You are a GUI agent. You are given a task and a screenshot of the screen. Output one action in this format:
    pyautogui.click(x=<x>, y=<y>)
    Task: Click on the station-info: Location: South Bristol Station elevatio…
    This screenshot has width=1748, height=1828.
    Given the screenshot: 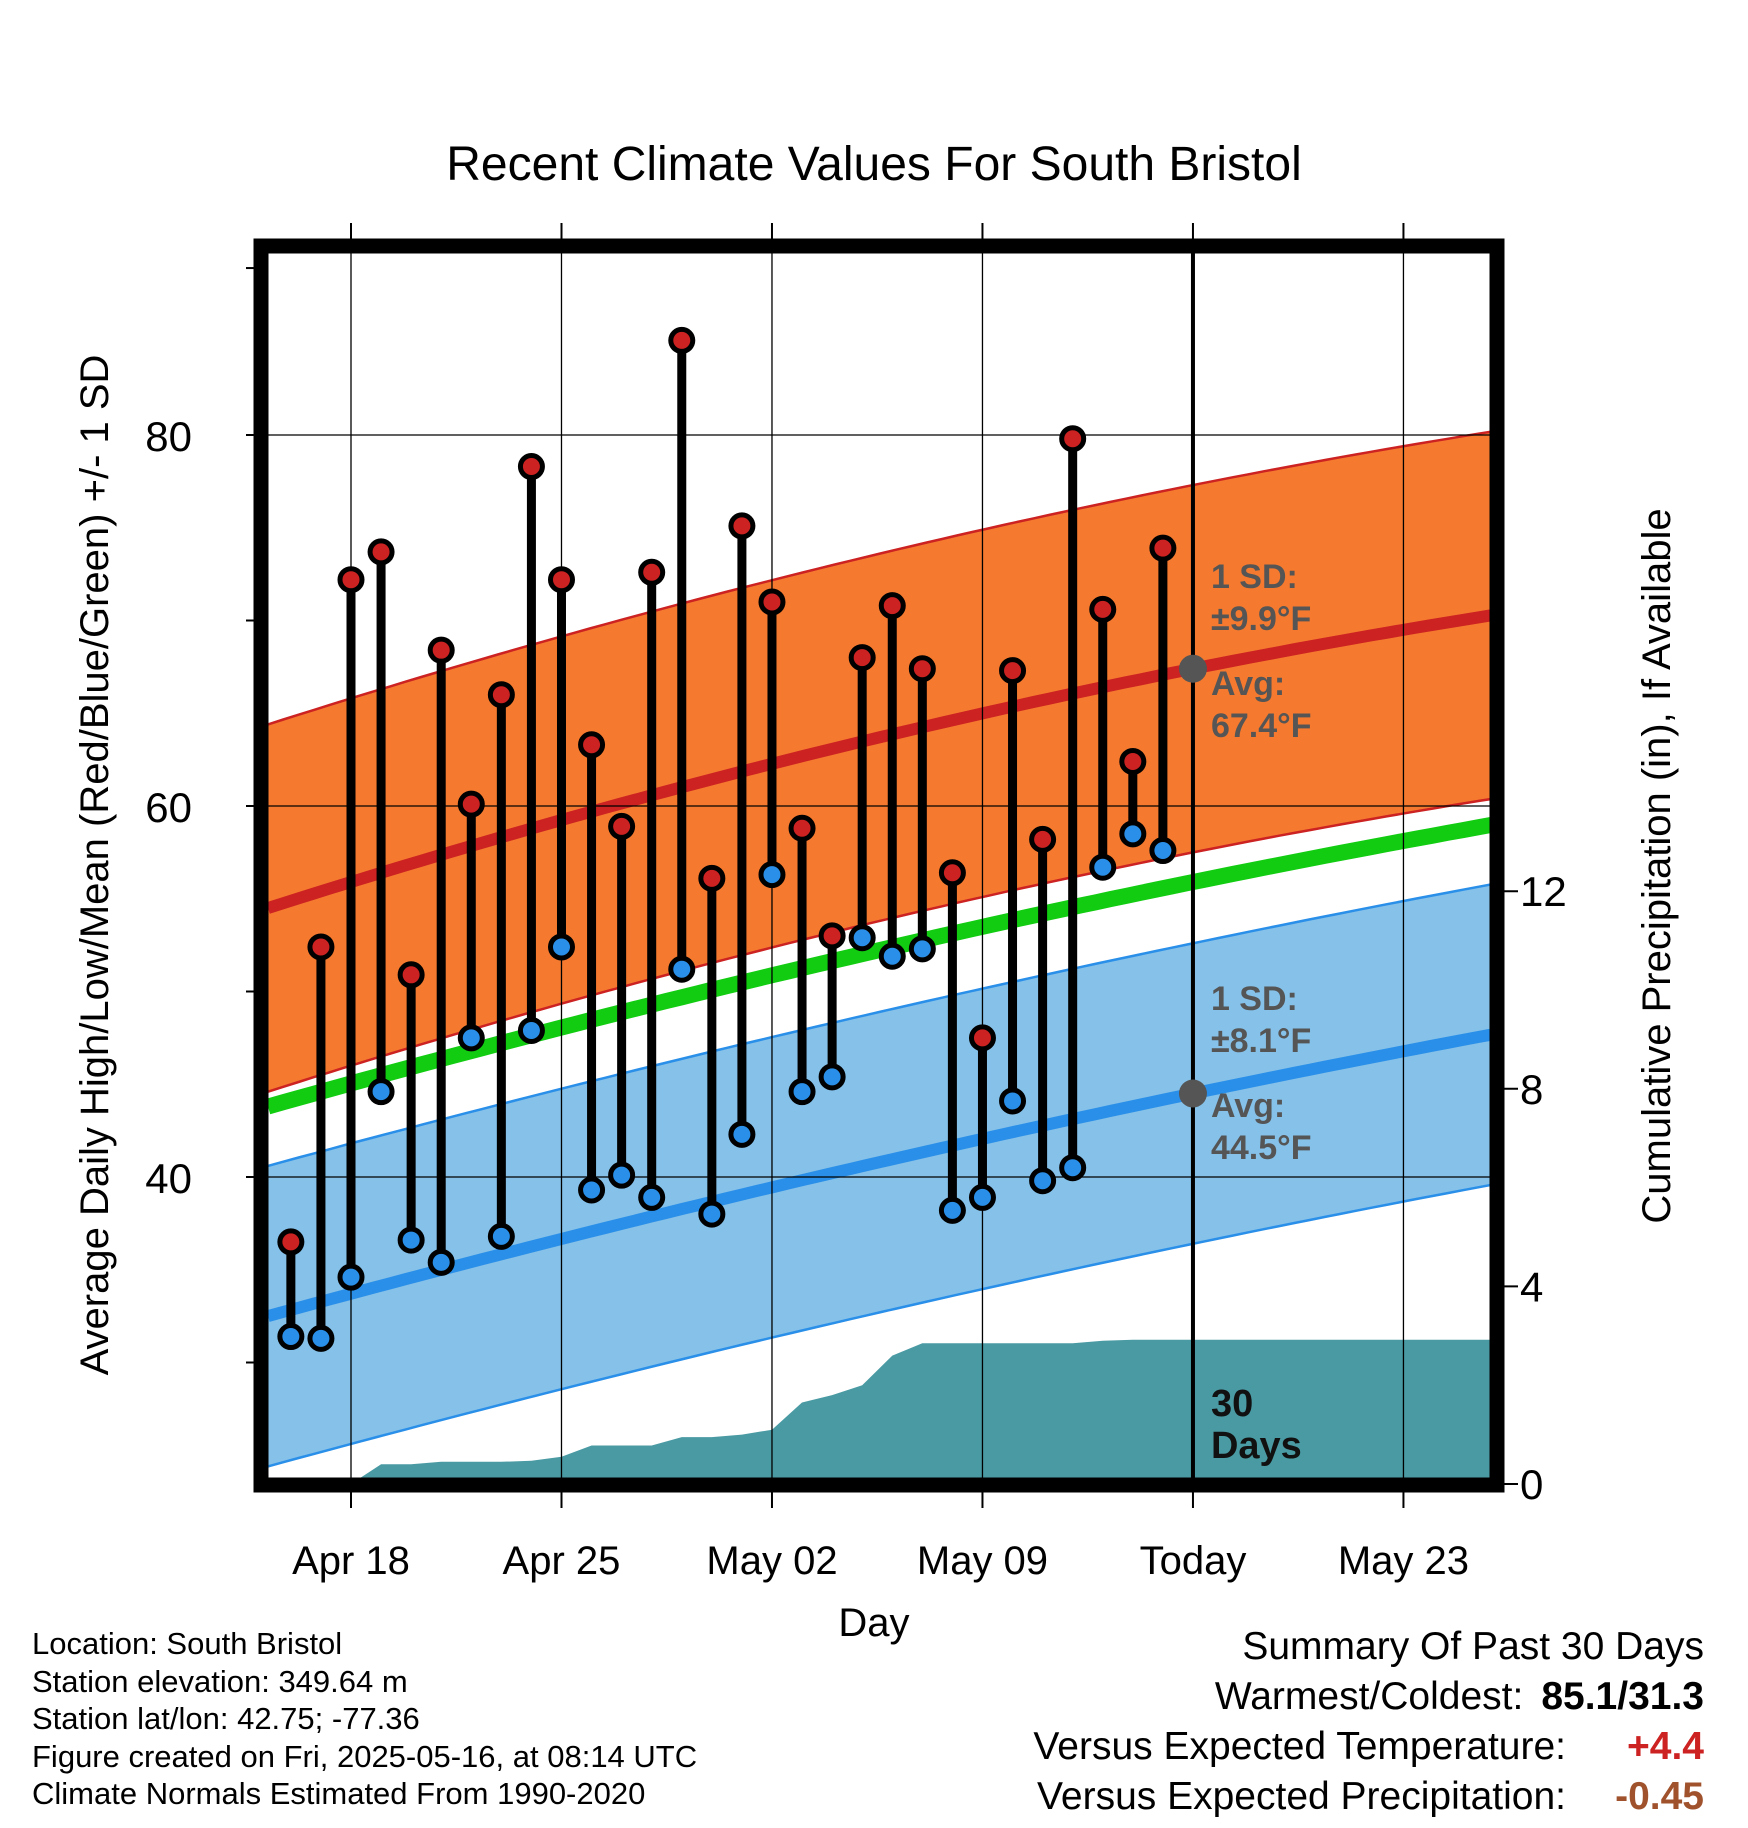 What is the action you would take?
    pyautogui.click(x=364, y=1719)
    